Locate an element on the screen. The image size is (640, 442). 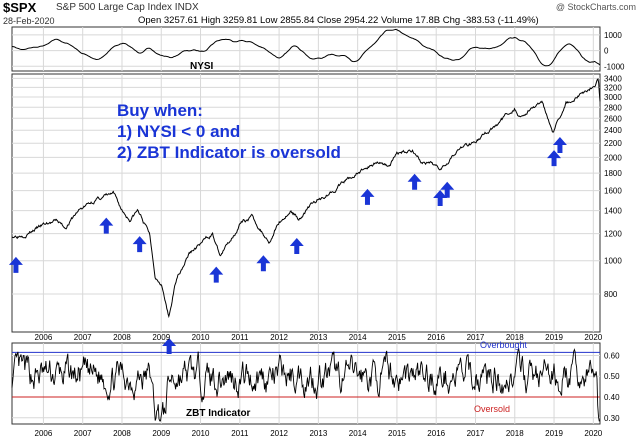
nysi-panel-label: NYSI is located at coordinates (202, 66).